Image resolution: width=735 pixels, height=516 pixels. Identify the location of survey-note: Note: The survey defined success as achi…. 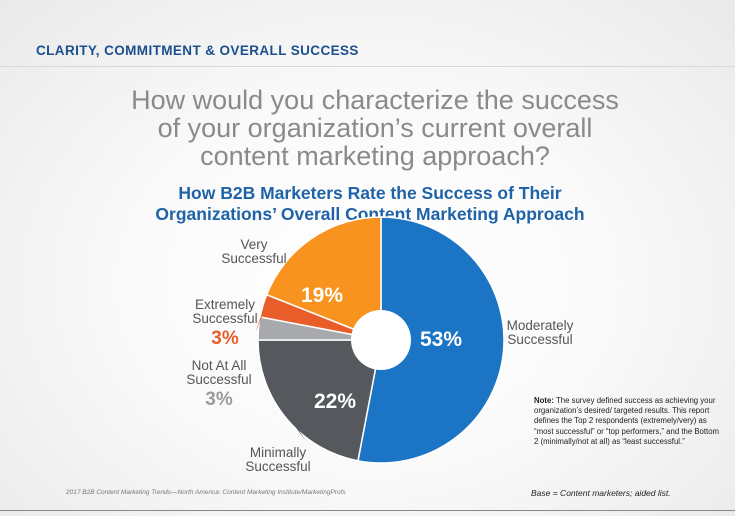
(629, 421).